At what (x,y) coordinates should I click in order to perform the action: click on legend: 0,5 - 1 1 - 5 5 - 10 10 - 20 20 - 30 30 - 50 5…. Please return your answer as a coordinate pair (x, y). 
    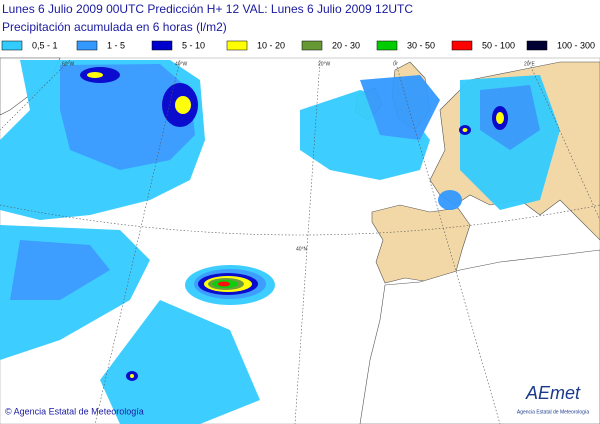
    Looking at the image, I should click on (298, 45).